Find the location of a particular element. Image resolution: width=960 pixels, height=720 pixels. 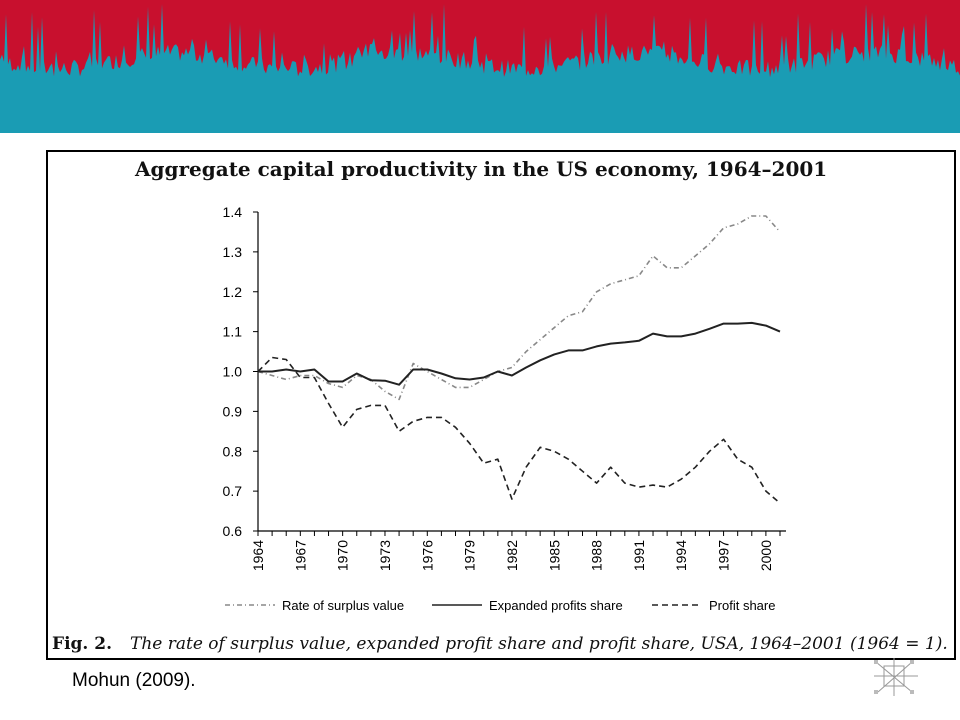

y-tick-label: 1.4 is located at coordinates (233, 212).